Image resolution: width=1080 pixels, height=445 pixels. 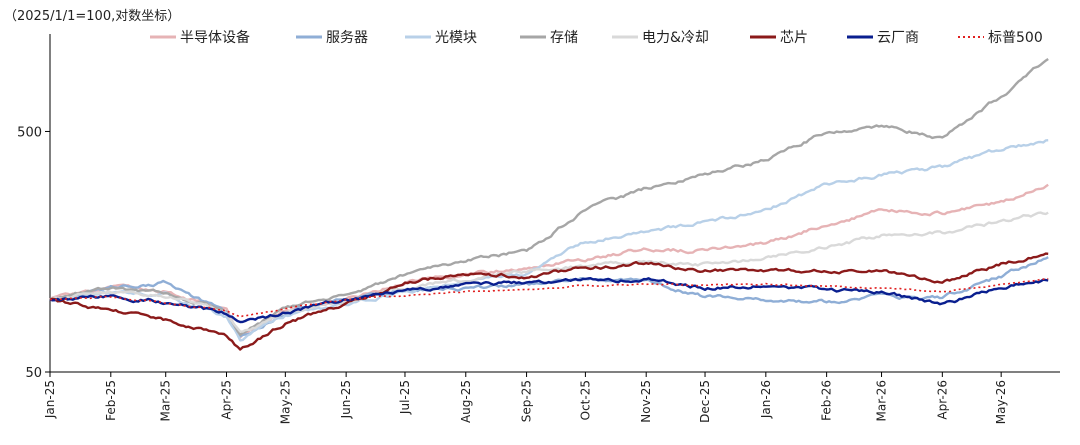 What do you see at coordinates (794, 38) in the screenshot?
I see `legend-label: 芯片` at bounding box center [794, 38].